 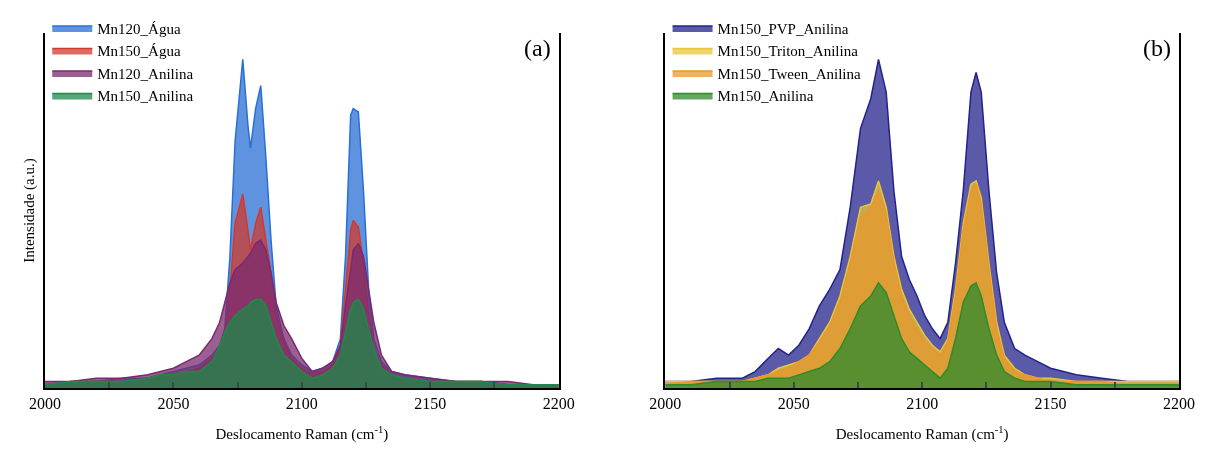 I want to click on legend-label: Mn120_Água, so click(x=139, y=28).